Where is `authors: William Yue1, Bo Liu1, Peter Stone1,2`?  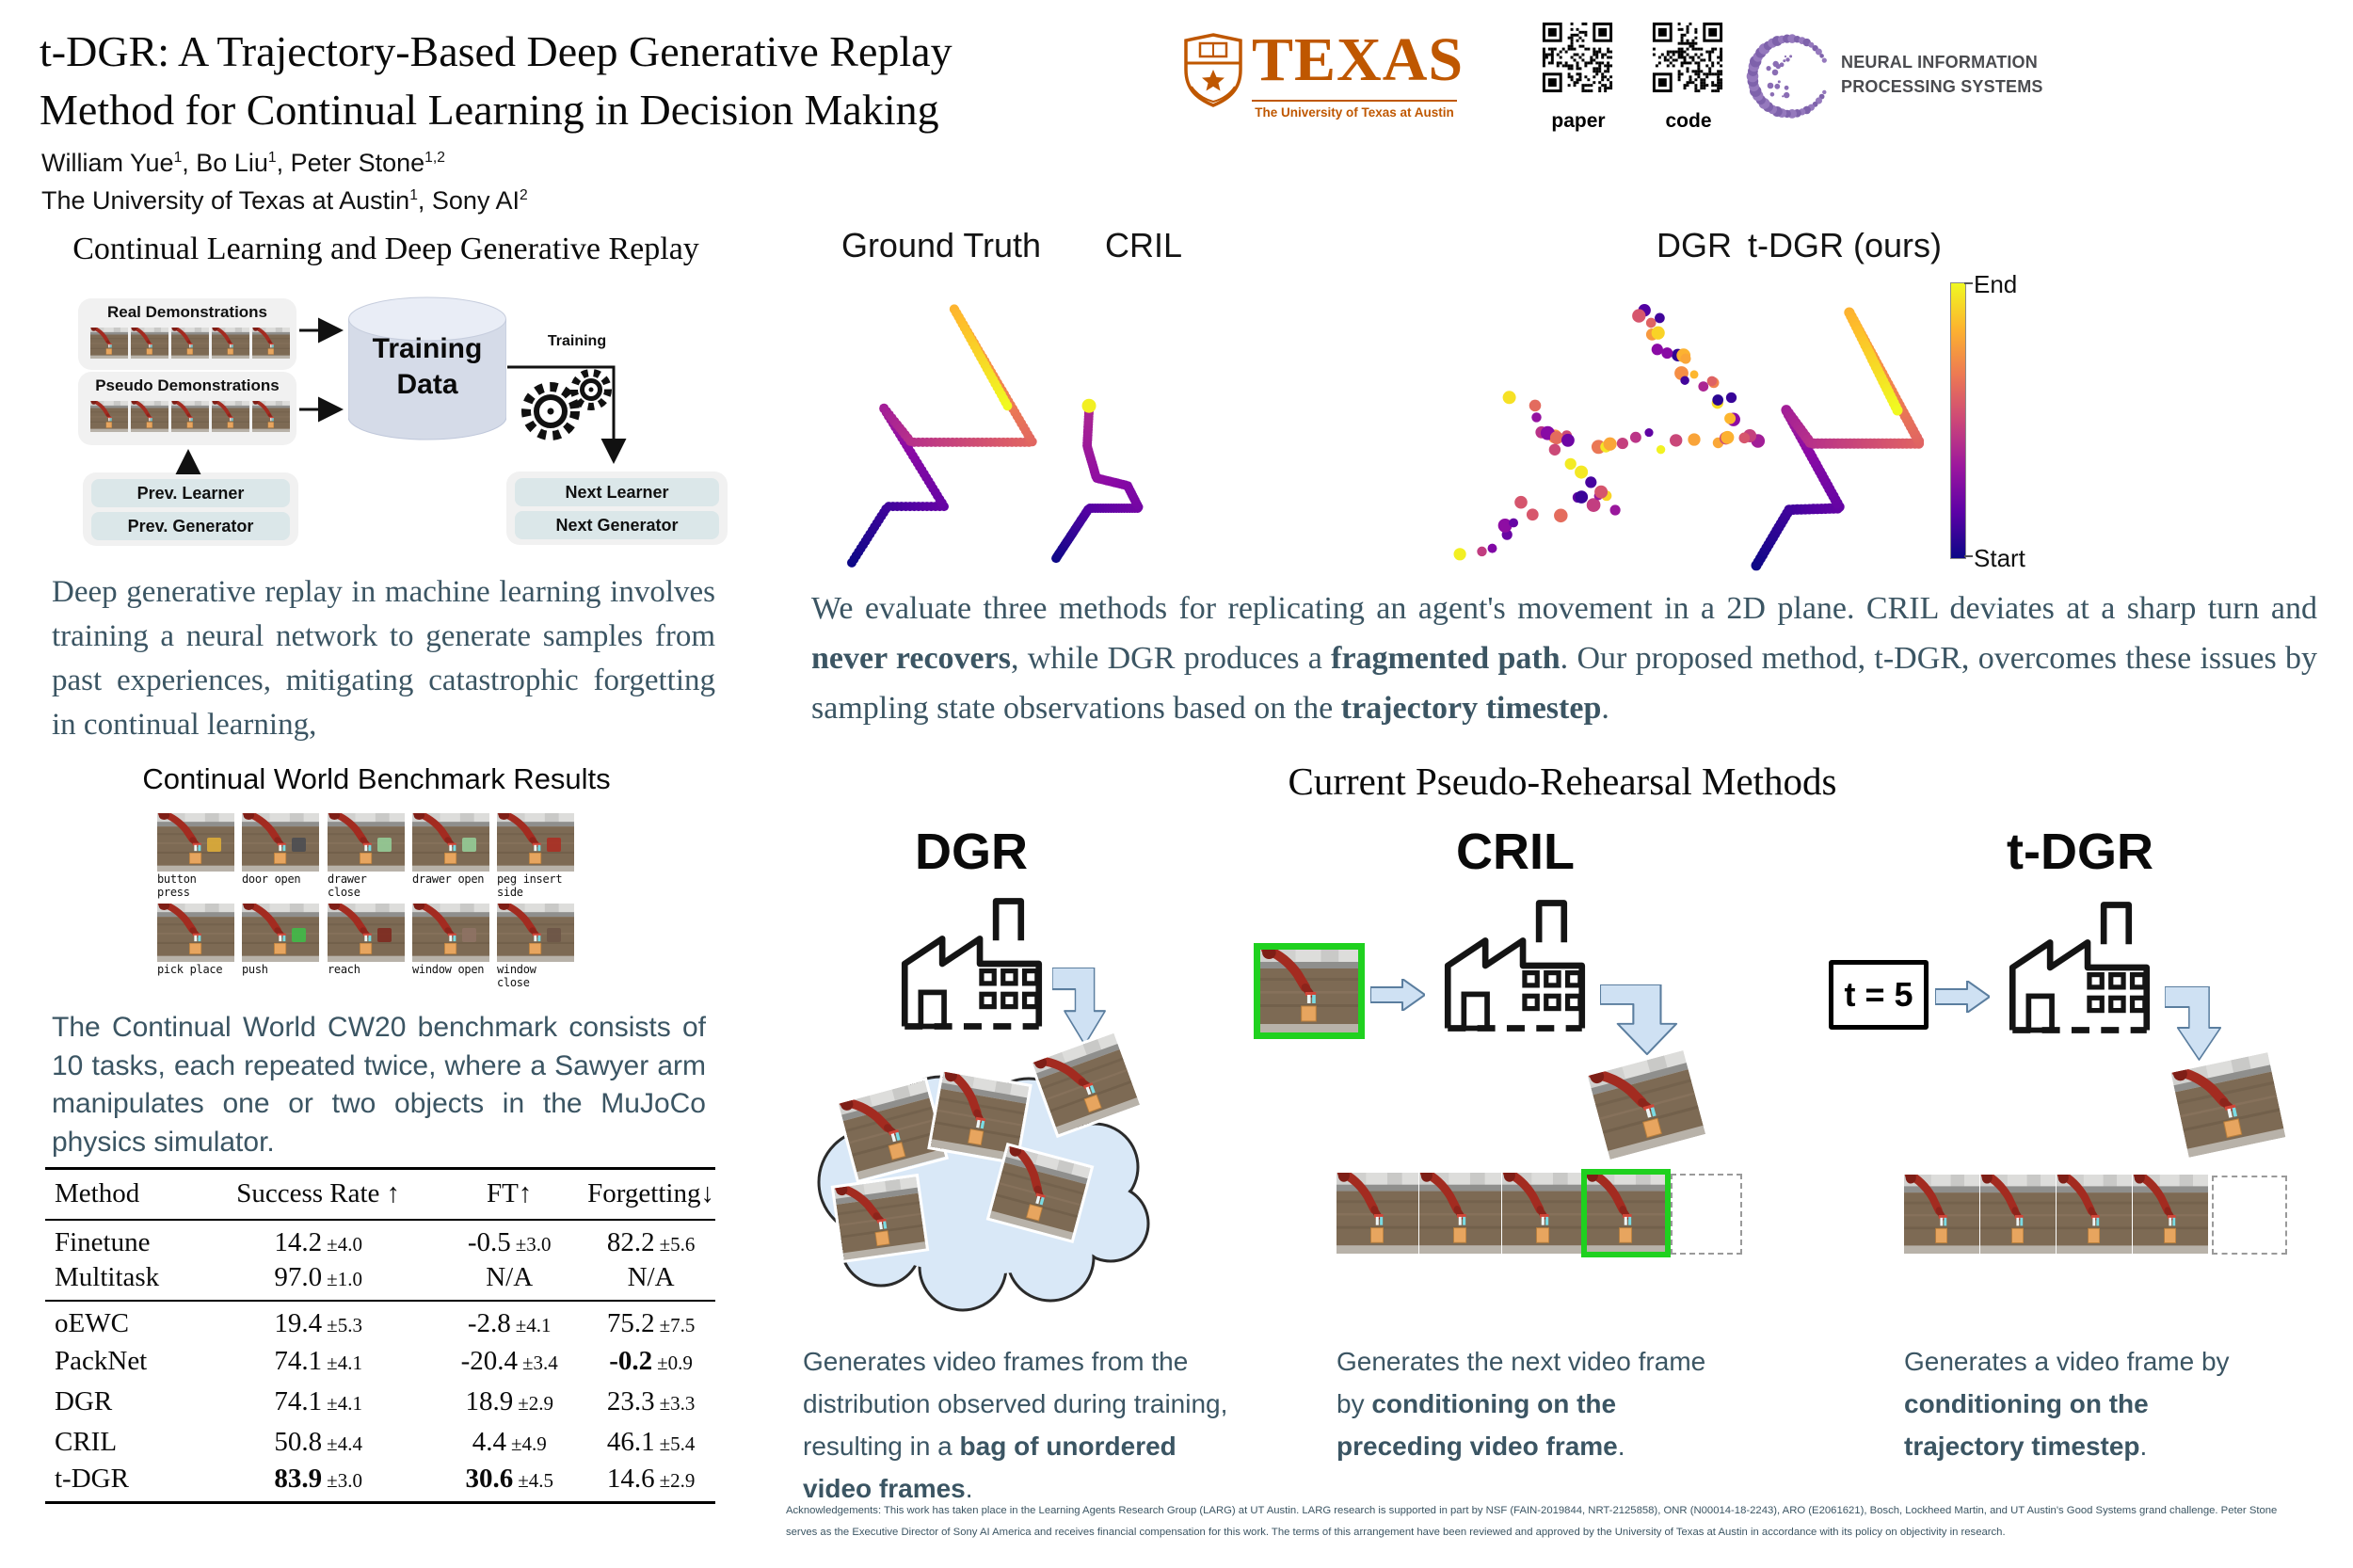
authors: William Yue1, Bo Liu1, Peter Stone1,2 is located at coordinates (243, 163).